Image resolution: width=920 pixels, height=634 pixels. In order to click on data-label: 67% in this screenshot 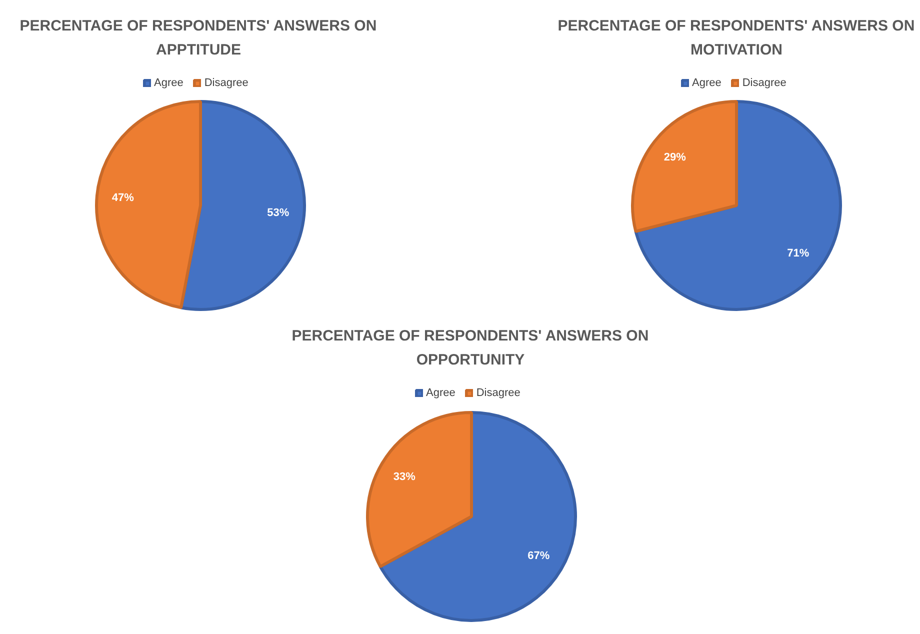, I will do `click(539, 556)`.